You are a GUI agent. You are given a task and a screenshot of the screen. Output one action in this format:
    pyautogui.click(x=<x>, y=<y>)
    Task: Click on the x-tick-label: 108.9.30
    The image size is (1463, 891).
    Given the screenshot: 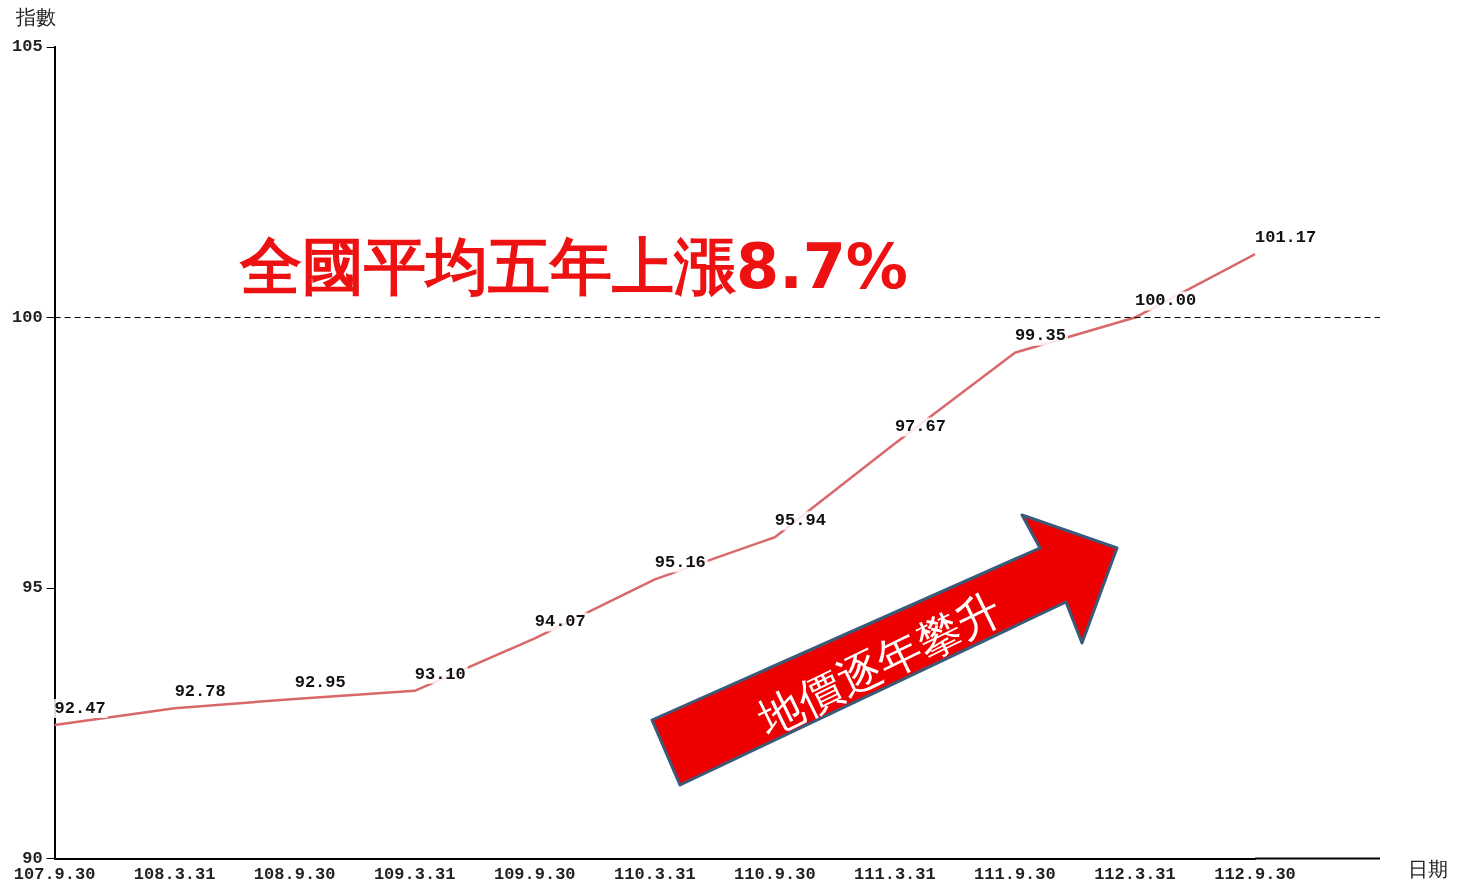 What is the action you would take?
    pyautogui.click(x=294, y=875)
    